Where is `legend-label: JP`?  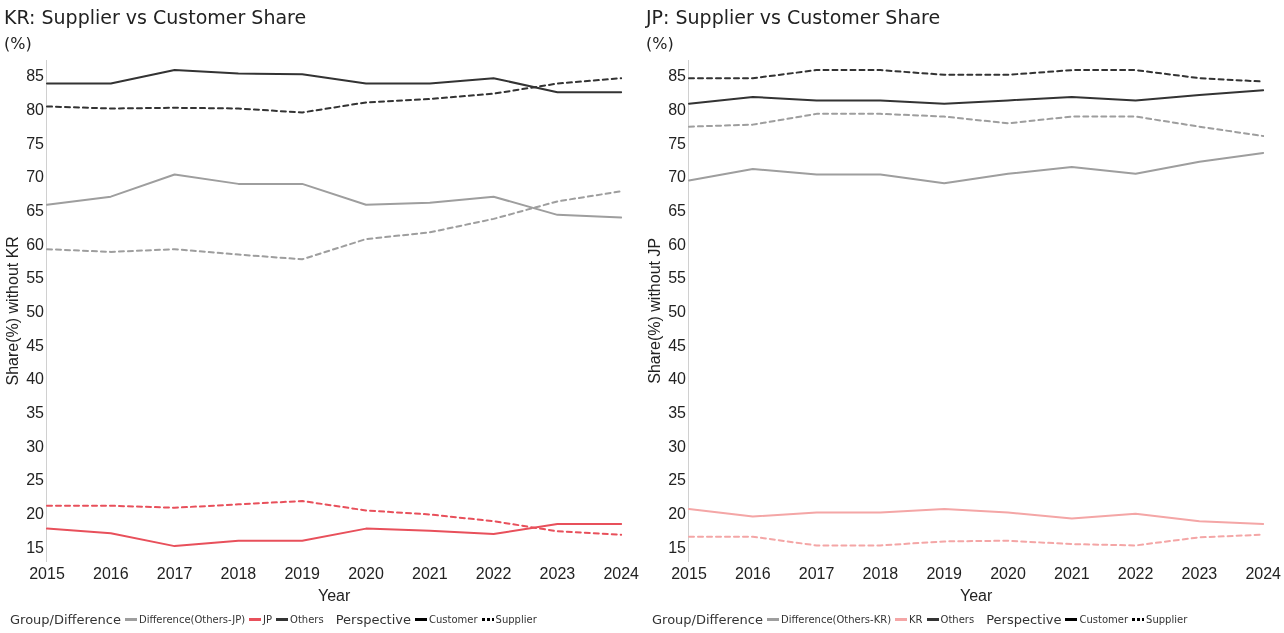
legend-label: JP is located at coordinates (267, 619).